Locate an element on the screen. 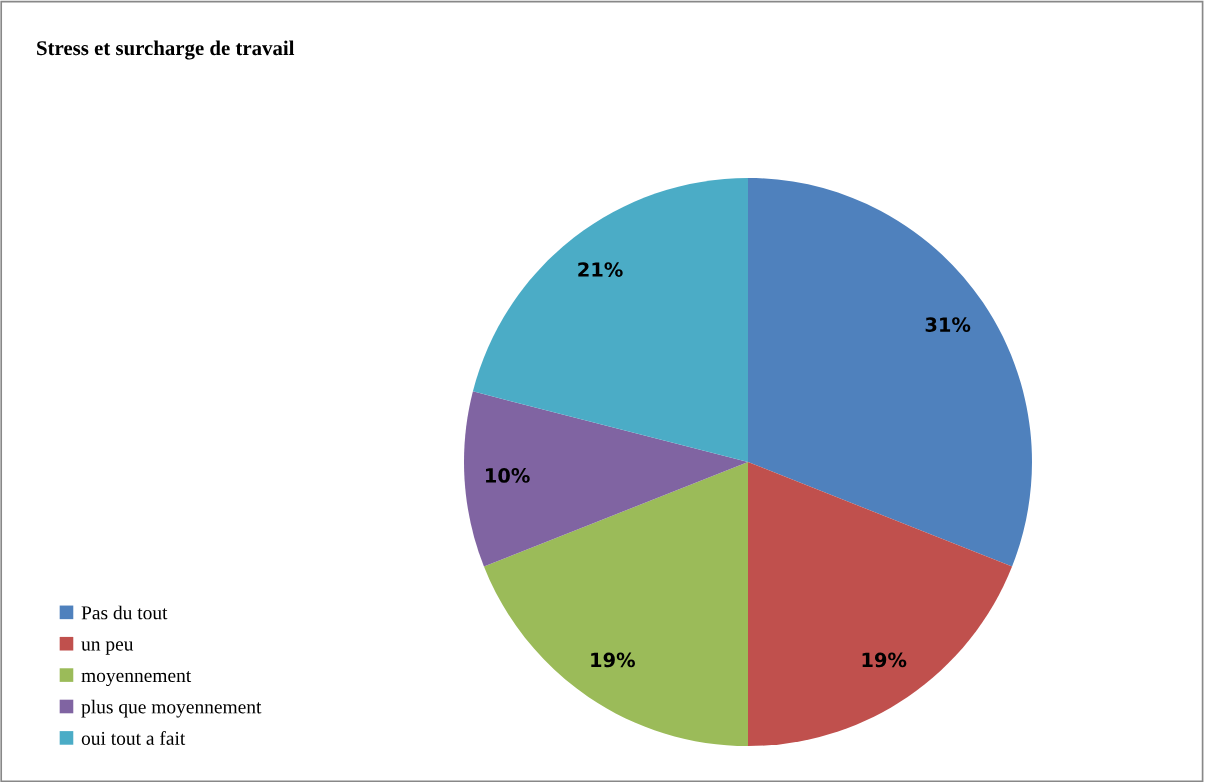  chart-title: Stress et surcharge de travail is located at coordinates (166, 50).